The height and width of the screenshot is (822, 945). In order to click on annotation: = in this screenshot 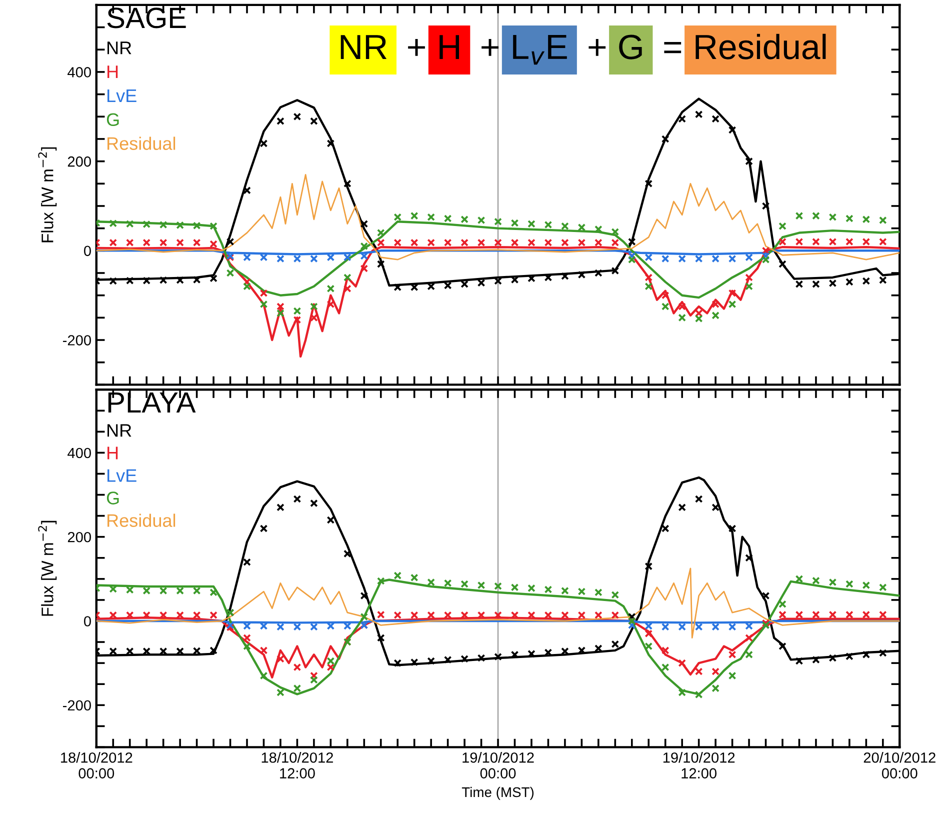, I will do `click(673, 48)`.